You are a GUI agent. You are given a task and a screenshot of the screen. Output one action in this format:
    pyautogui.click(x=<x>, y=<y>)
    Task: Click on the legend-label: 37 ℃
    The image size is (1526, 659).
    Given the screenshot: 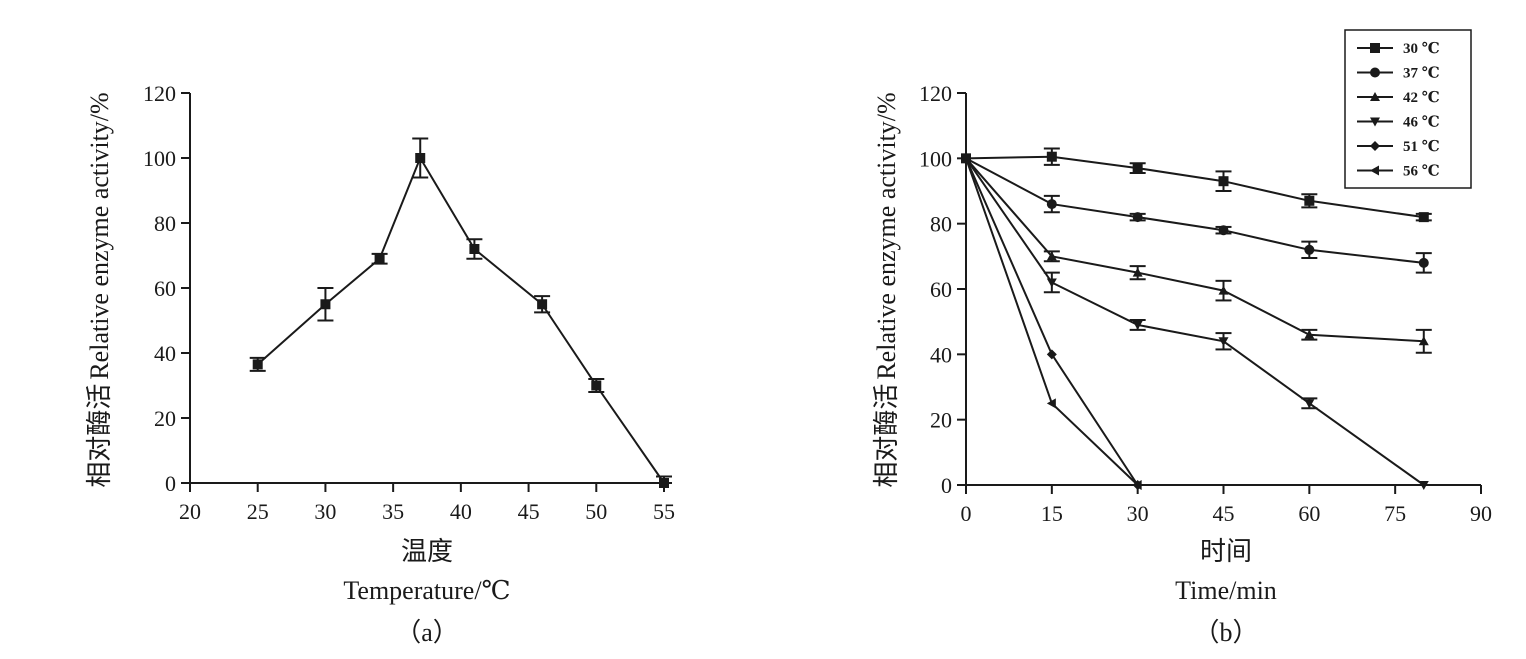 What is the action you would take?
    pyautogui.click(x=1421, y=74)
    